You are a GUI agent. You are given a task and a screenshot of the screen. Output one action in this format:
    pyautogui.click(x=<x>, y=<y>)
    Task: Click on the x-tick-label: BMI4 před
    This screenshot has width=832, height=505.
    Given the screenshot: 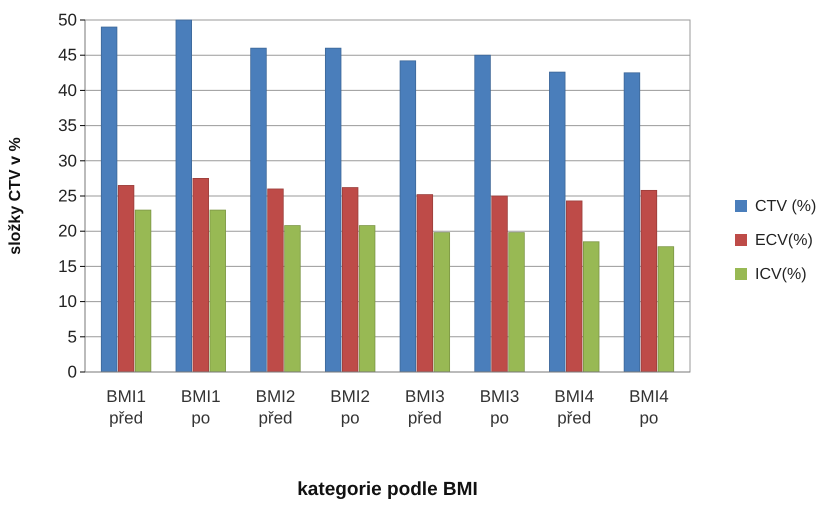 What is the action you would take?
    pyautogui.click(x=574, y=407)
    